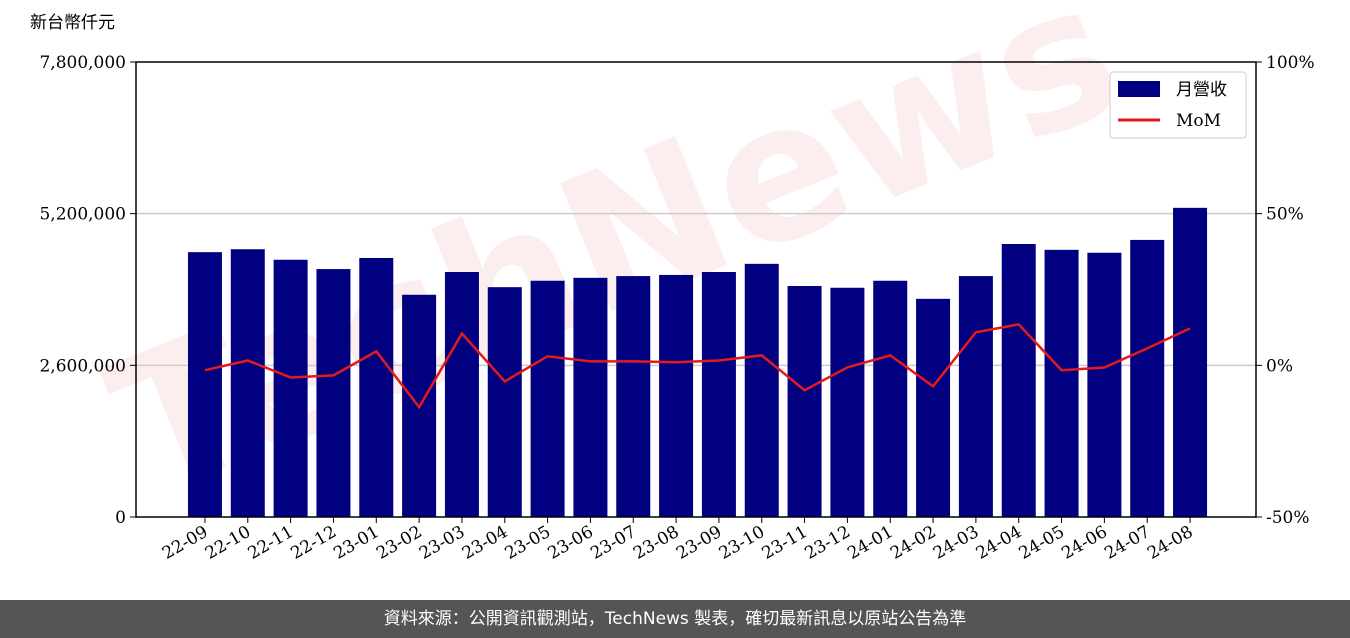 The height and width of the screenshot is (638, 1350). What do you see at coordinates (1279, 366) in the screenshot?
I see `y2-tick-label: 0%` at bounding box center [1279, 366].